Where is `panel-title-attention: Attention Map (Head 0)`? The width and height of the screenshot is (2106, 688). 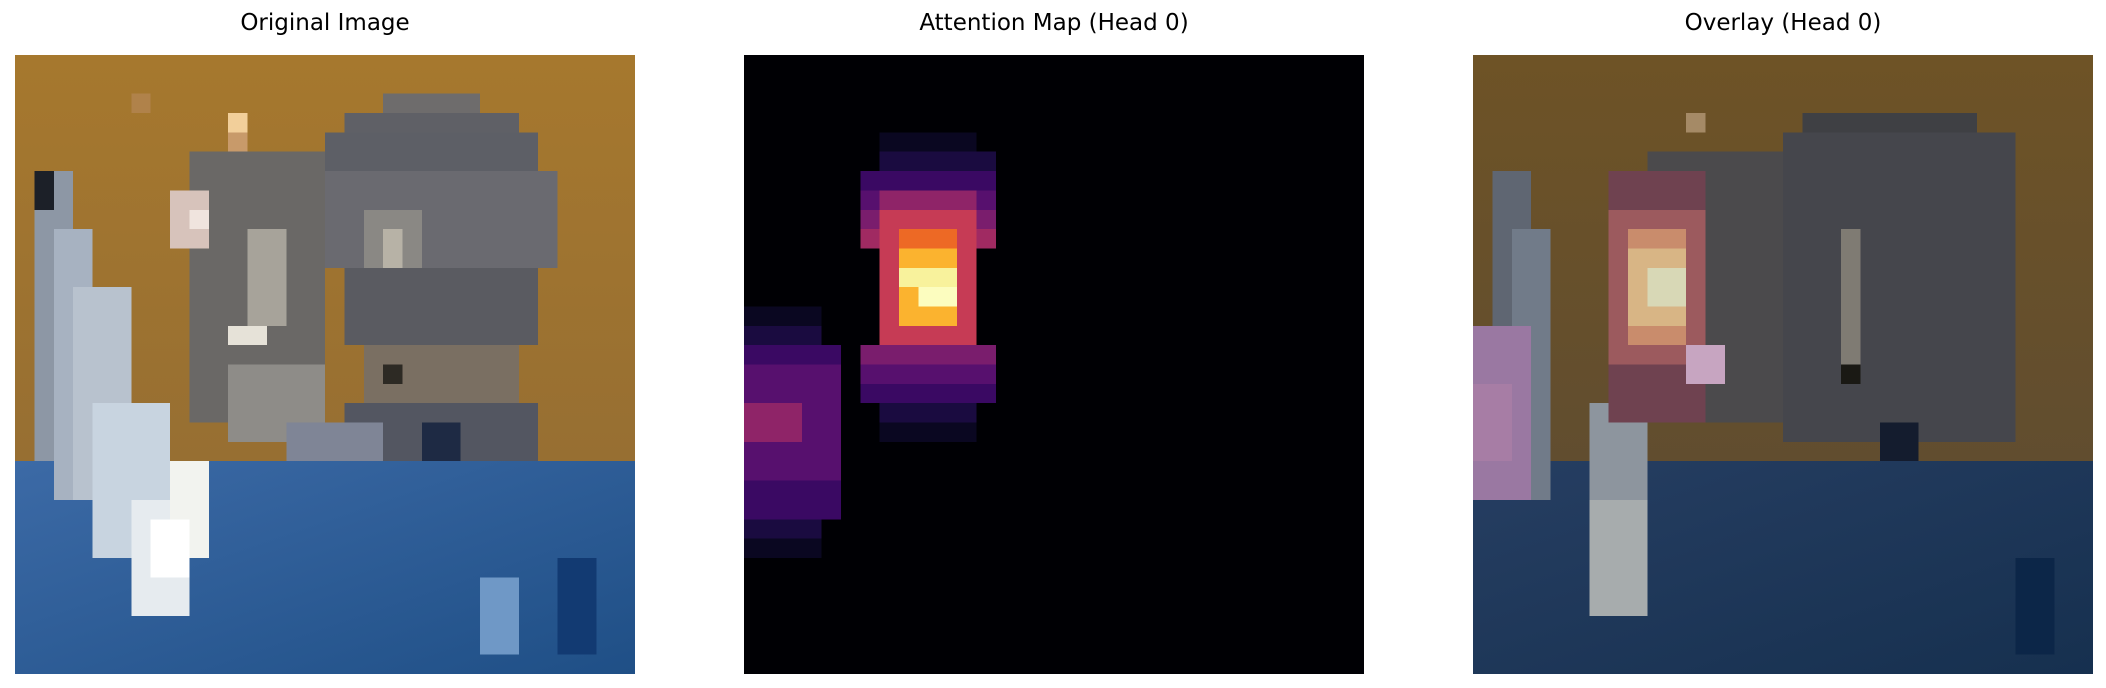 panel-title-attention: Attention Map (Head 0) is located at coordinates (1054, 23).